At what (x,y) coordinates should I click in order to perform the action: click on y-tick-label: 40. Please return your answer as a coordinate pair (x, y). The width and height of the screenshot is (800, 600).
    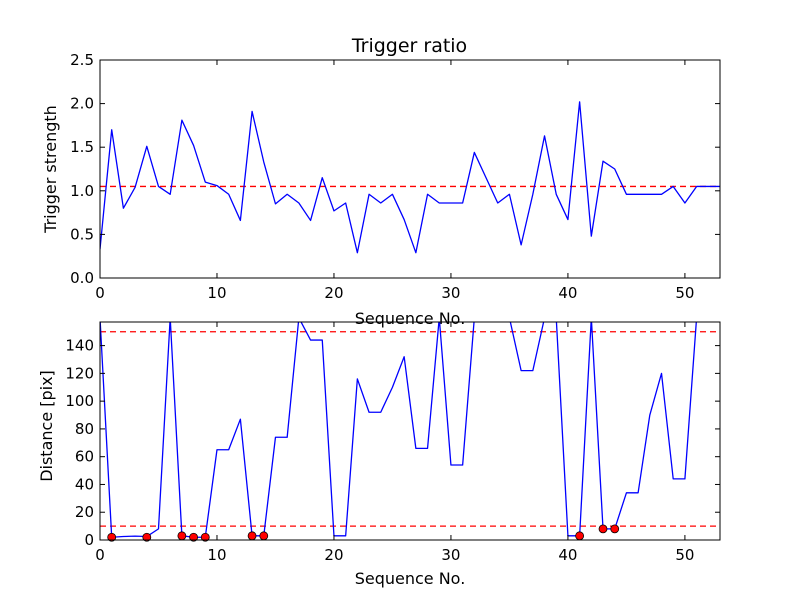
    Looking at the image, I should click on (84, 484).